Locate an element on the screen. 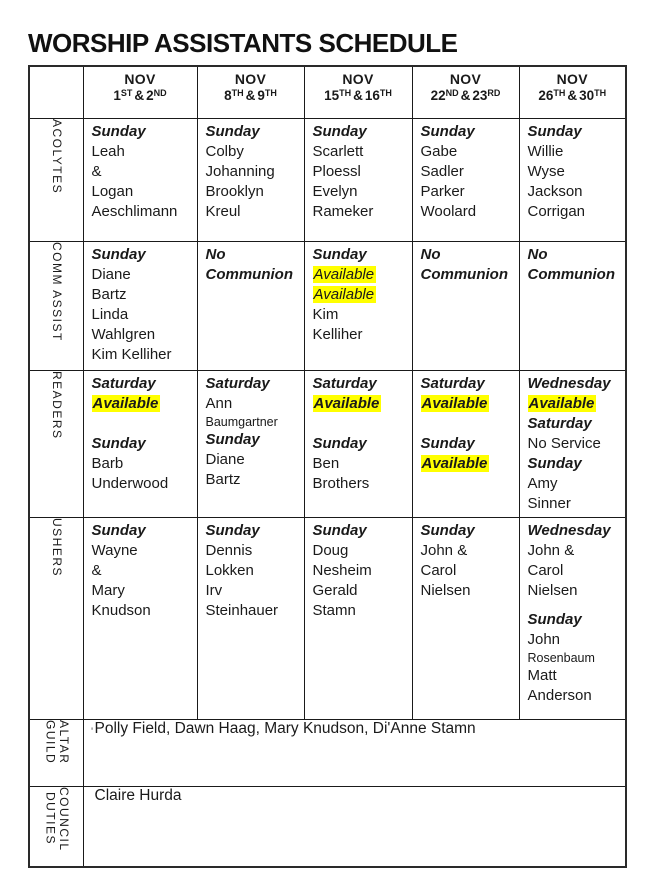  row-label-cell: COMM ASSIST is located at coordinates (56, 305).